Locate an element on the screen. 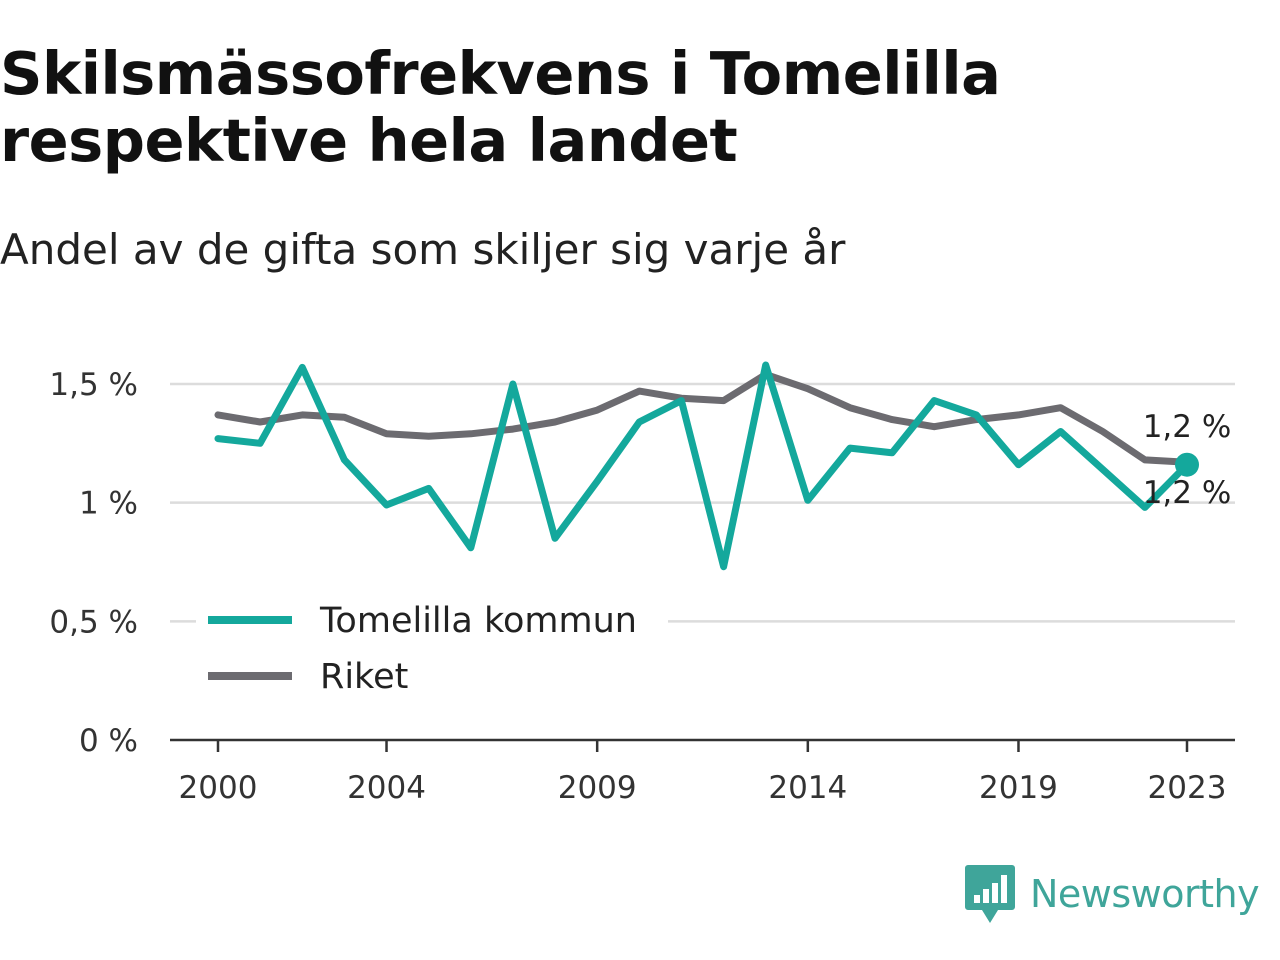  y-tick-label: 1 % is located at coordinates (108, 504).